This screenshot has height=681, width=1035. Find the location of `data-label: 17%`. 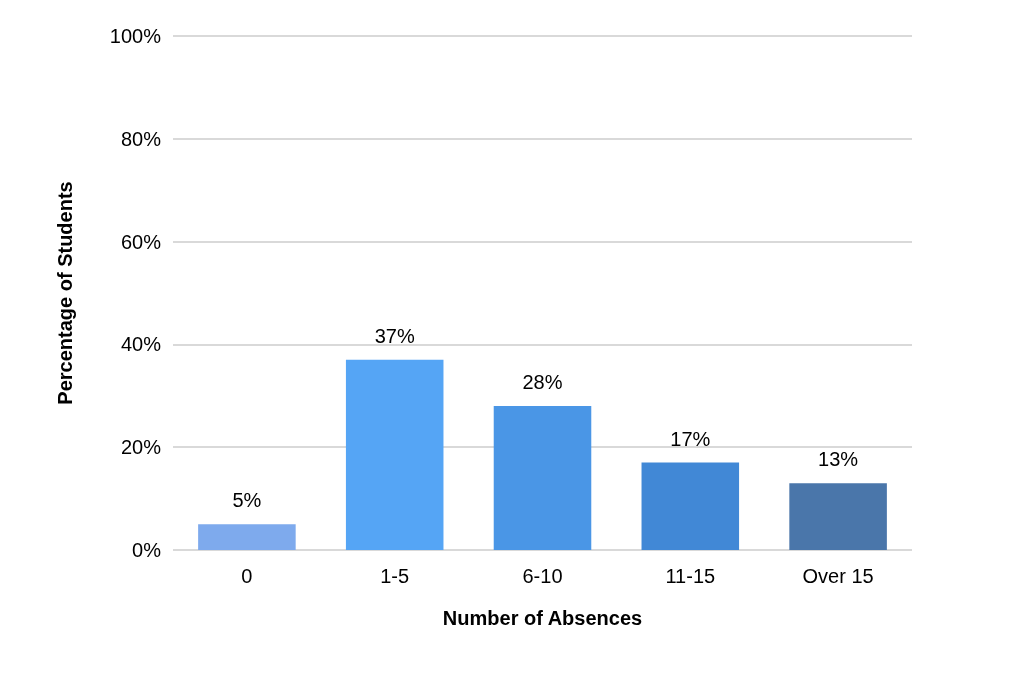

data-label: 17% is located at coordinates (690, 438).